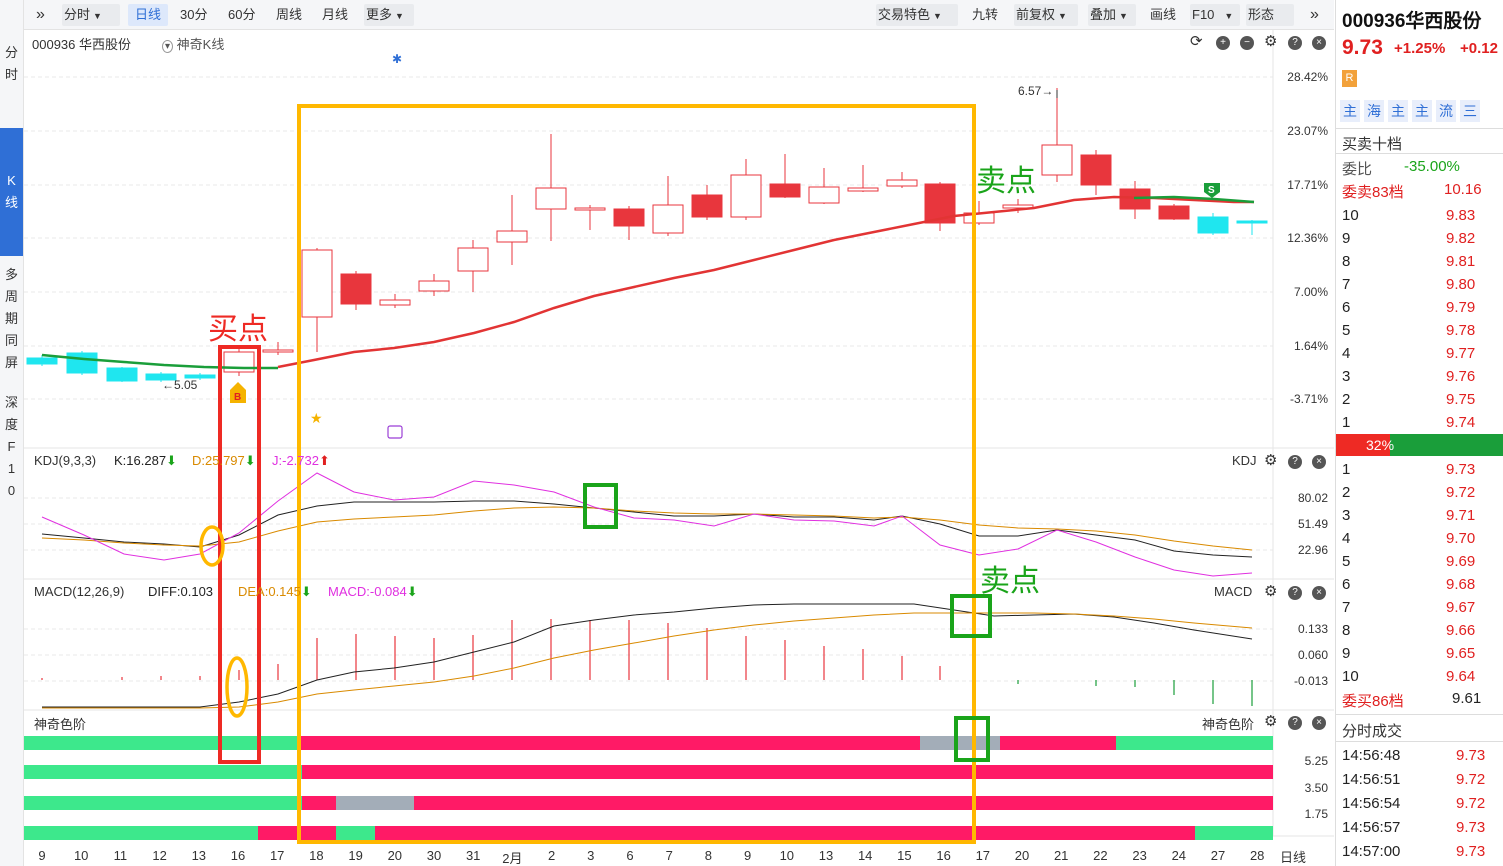 This screenshot has height=866, width=1503. Describe the element at coordinates (289, 14) in the screenshot. I see `period-week: 周线` at that location.